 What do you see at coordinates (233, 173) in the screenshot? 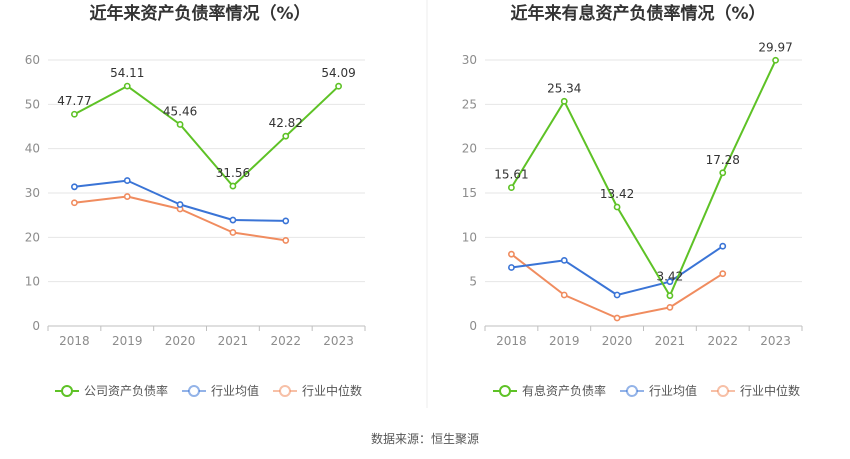
I see `data-label: 31.56` at bounding box center [233, 173].